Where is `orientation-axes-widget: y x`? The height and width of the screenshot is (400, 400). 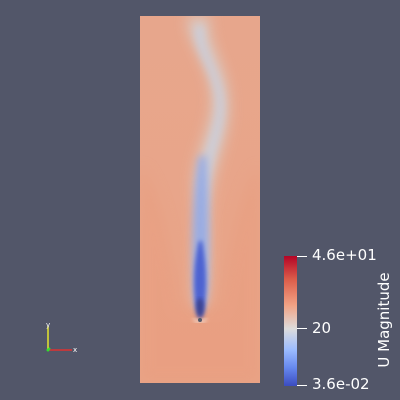 orientation-axes-widget: y x is located at coordinates (62, 338).